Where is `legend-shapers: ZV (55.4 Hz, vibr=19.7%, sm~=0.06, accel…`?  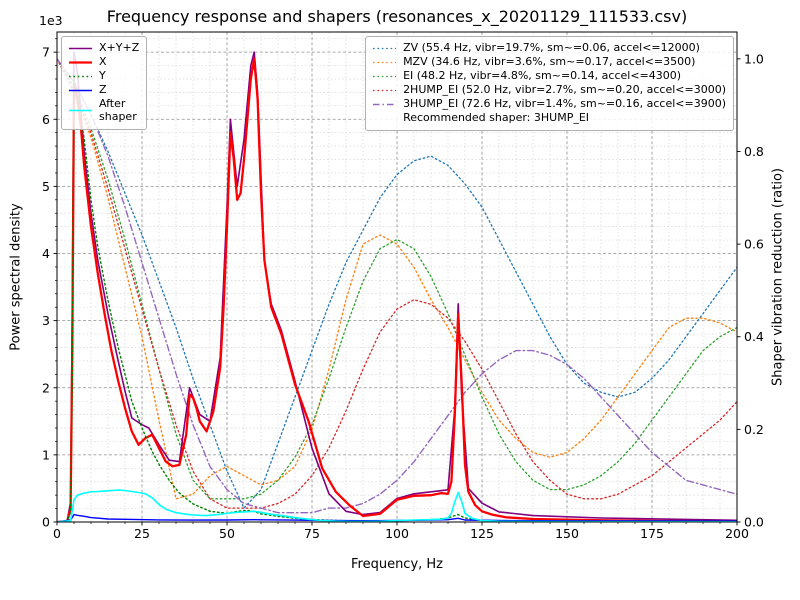 legend-shapers: ZV (55.4 Hz, vibr=19.7%, sm~=0.06, accel… is located at coordinates (549, 83).